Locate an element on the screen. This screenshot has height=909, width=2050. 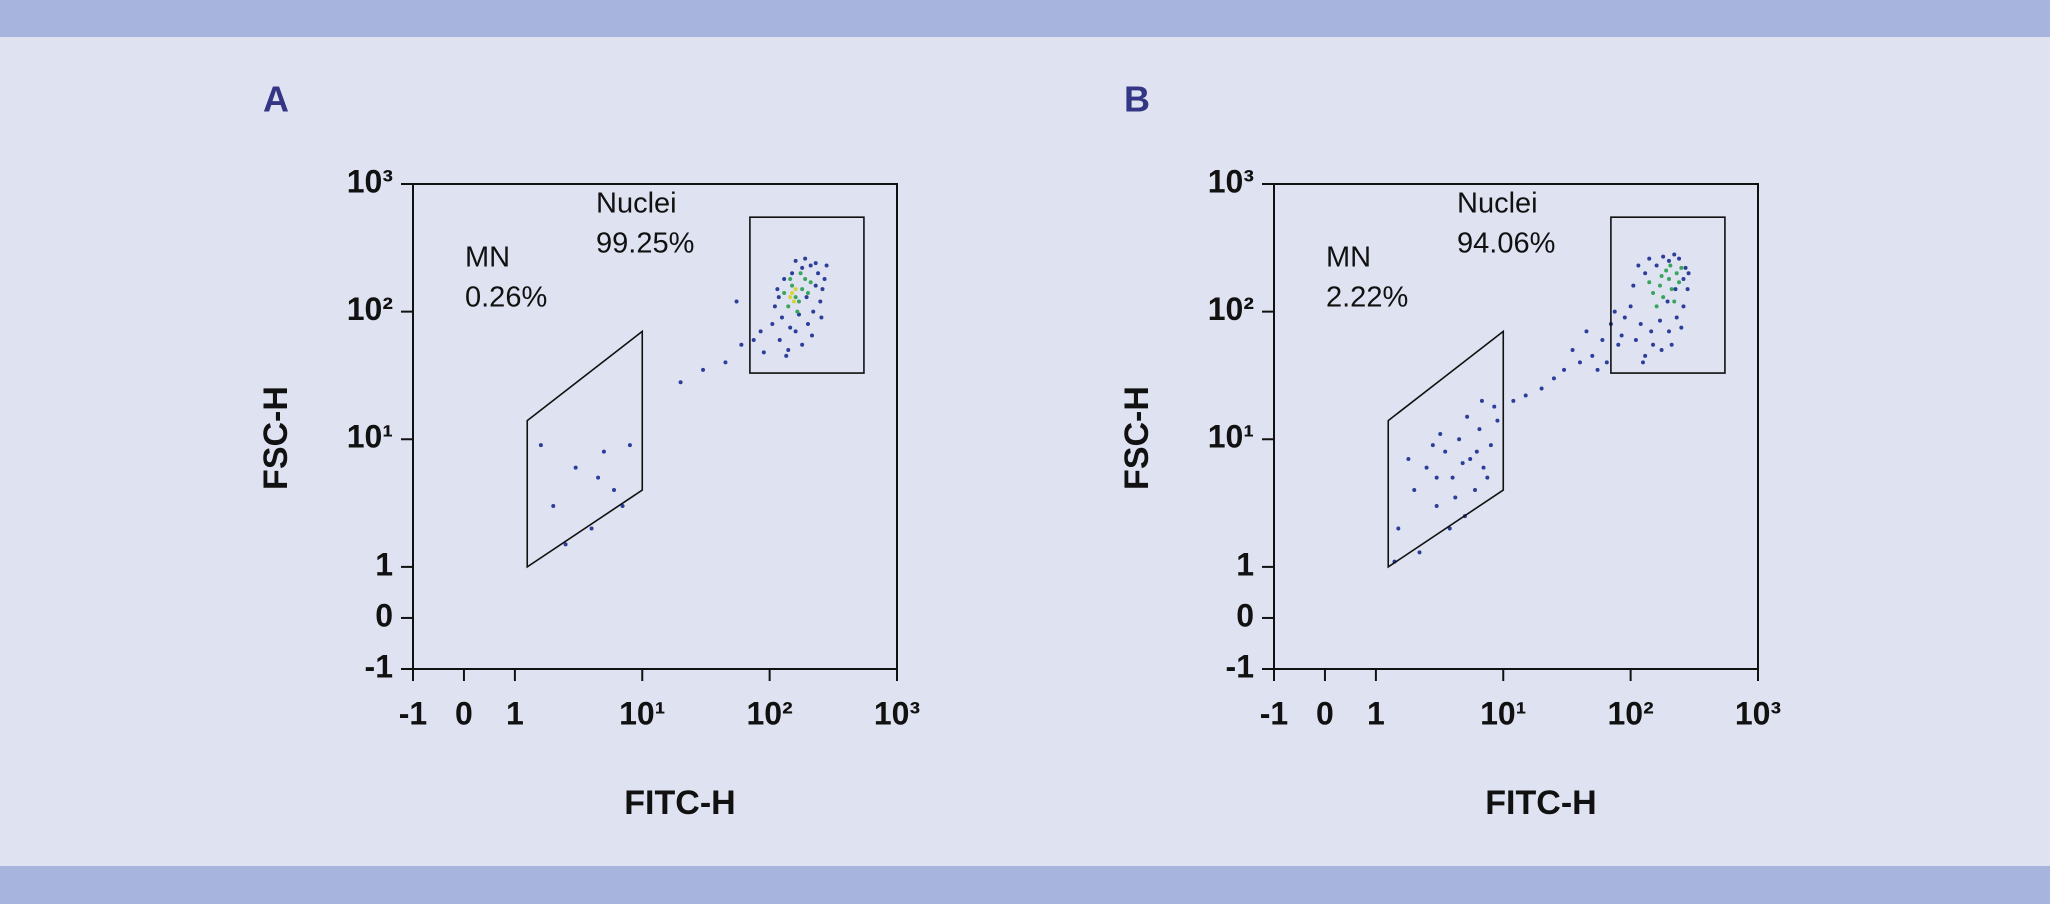
gate-percent: 2.22% is located at coordinates (1367, 298).